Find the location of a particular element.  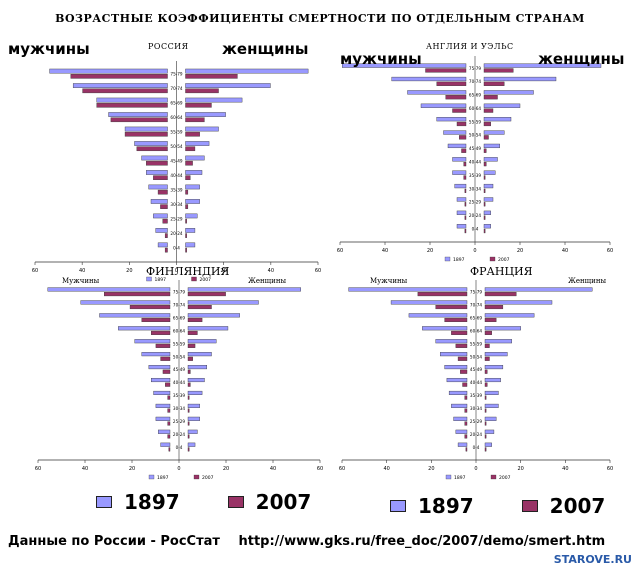

age-label: 30-34 is located at coordinates (476, 408).